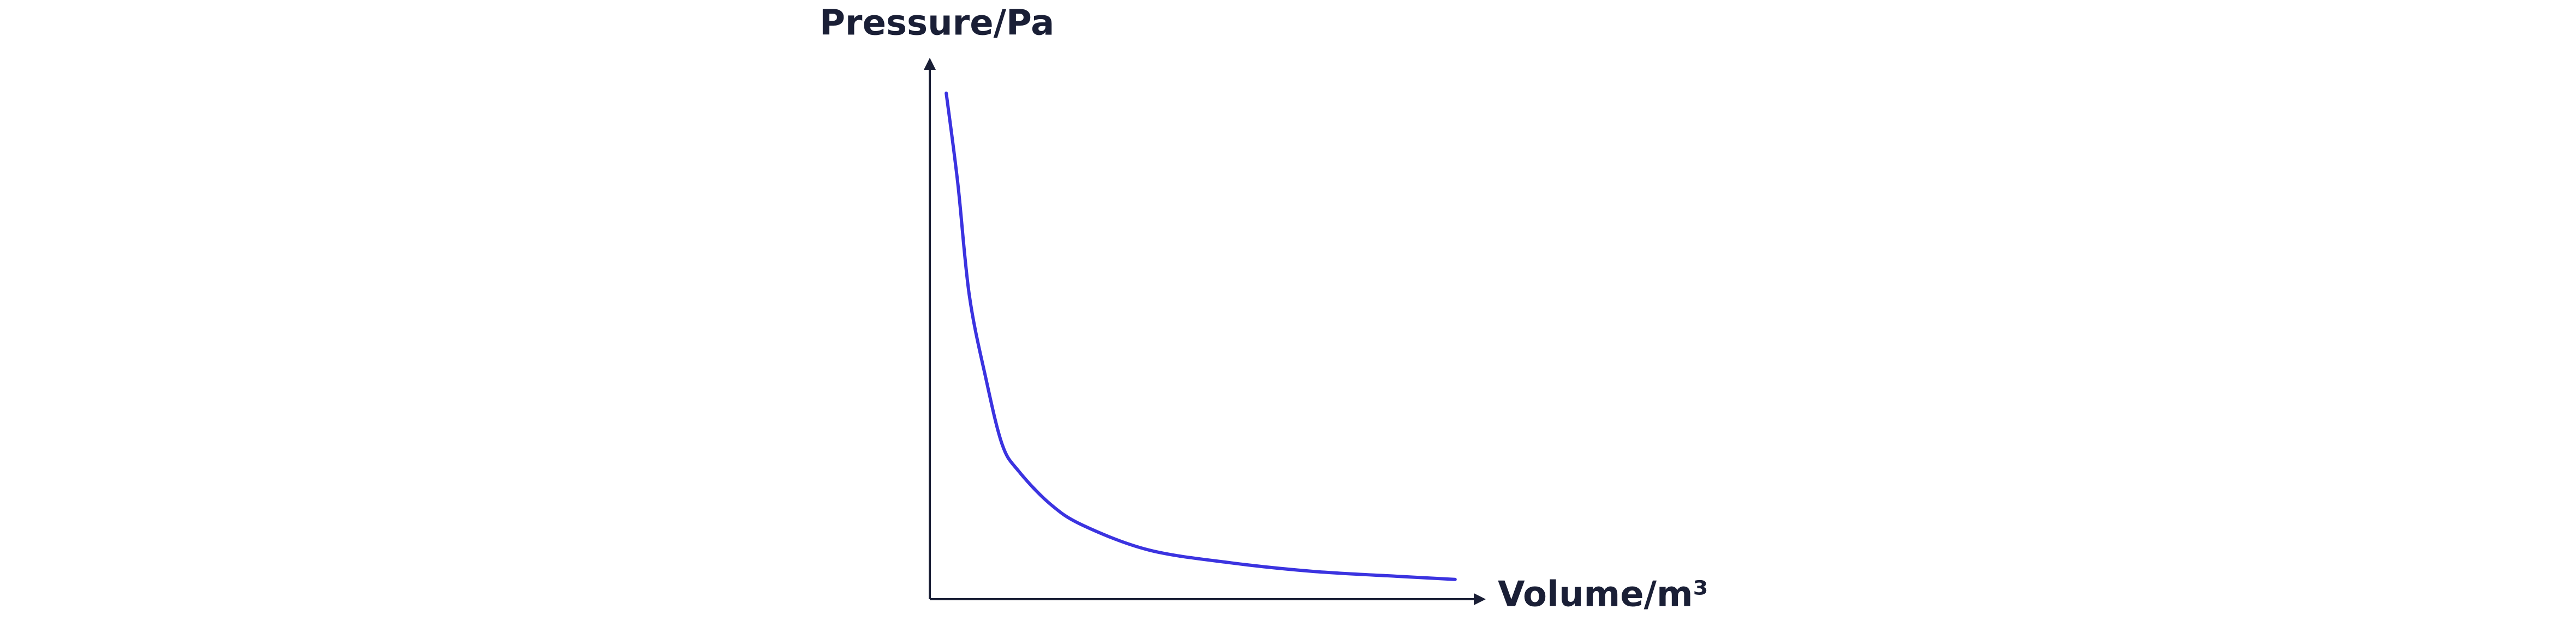 Image resolution: width=2576 pixels, height=627 pixels. Describe the element at coordinates (937, 23) in the screenshot. I see `y-axis-label: Pressure/Pa` at that location.